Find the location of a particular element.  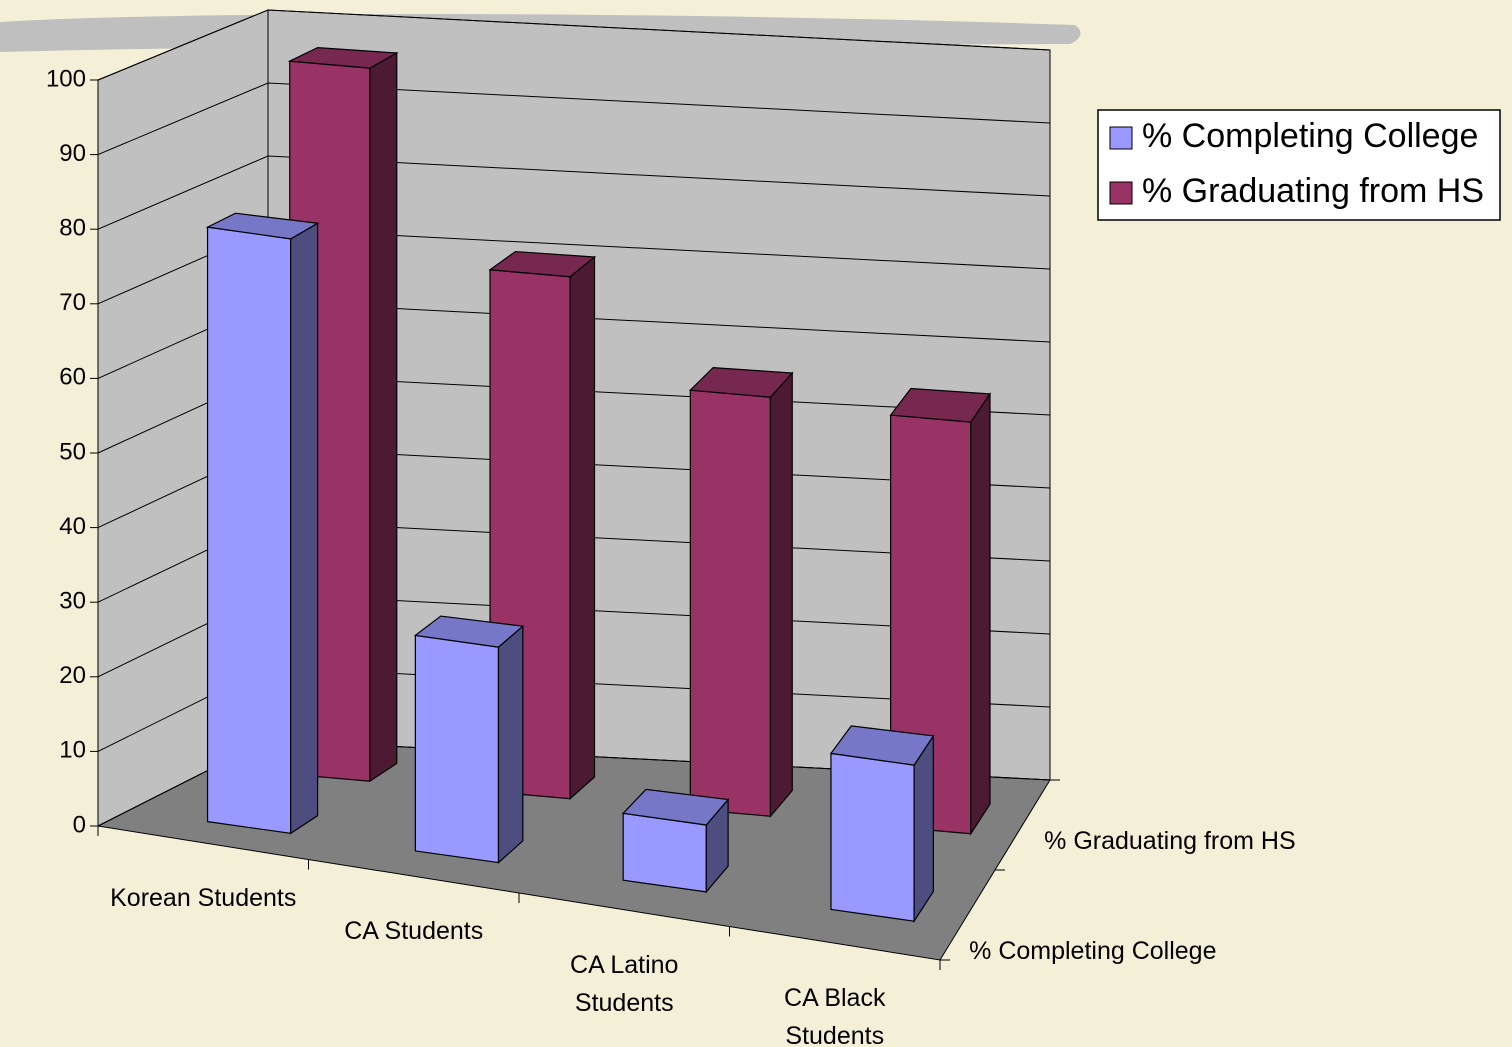

x-tick-label: CA Black Students is located at coordinates (835, 1015).